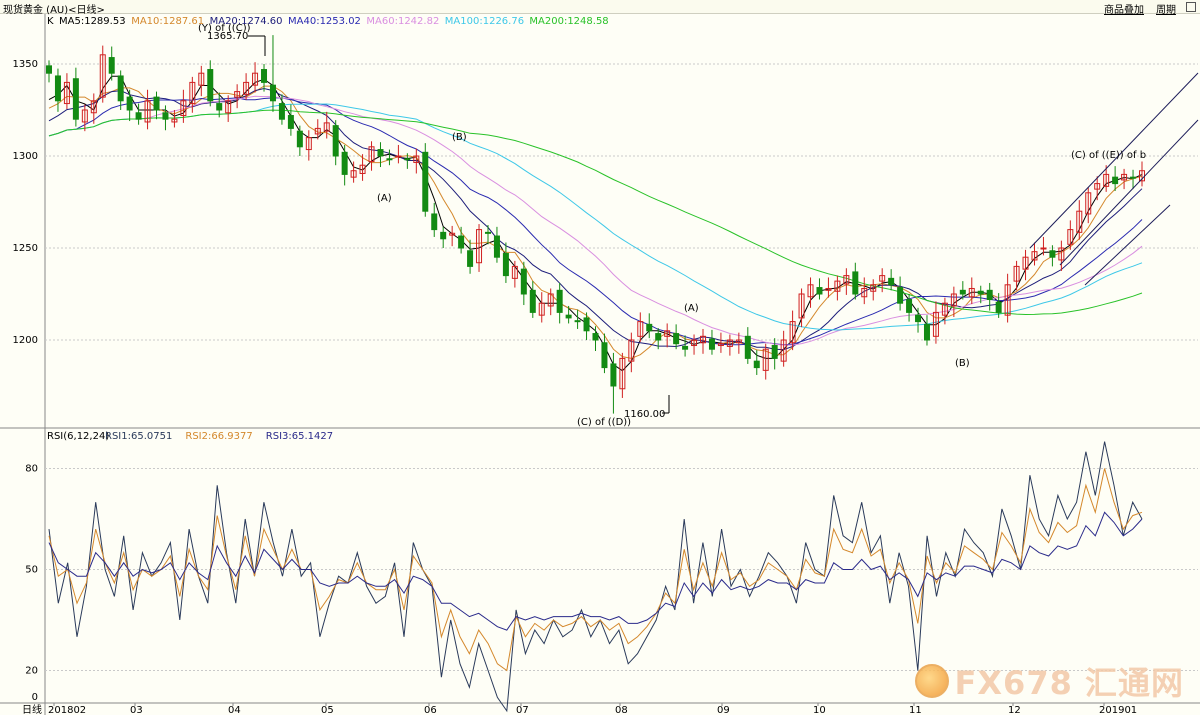 This screenshot has height=715, width=1200. I want to click on rsi-tick-label: 50, so click(31, 570).